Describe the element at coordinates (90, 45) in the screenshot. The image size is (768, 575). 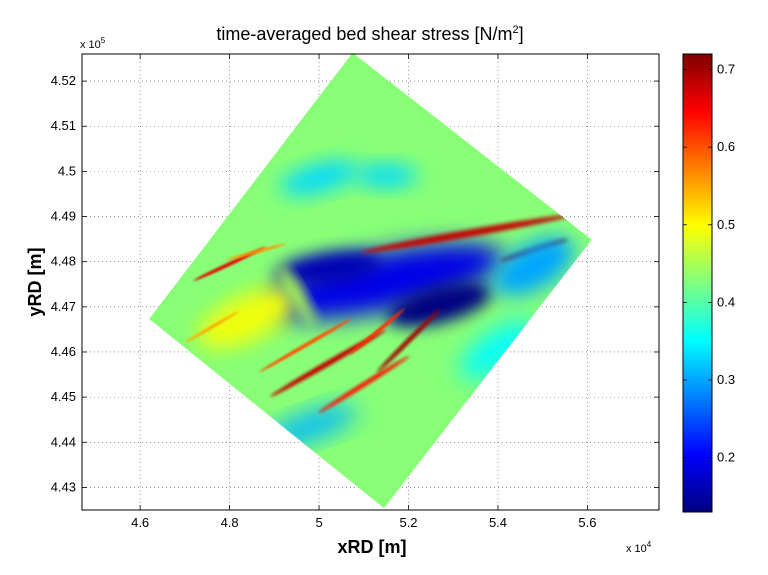
I see `y-multiplier-base: x 10` at that location.